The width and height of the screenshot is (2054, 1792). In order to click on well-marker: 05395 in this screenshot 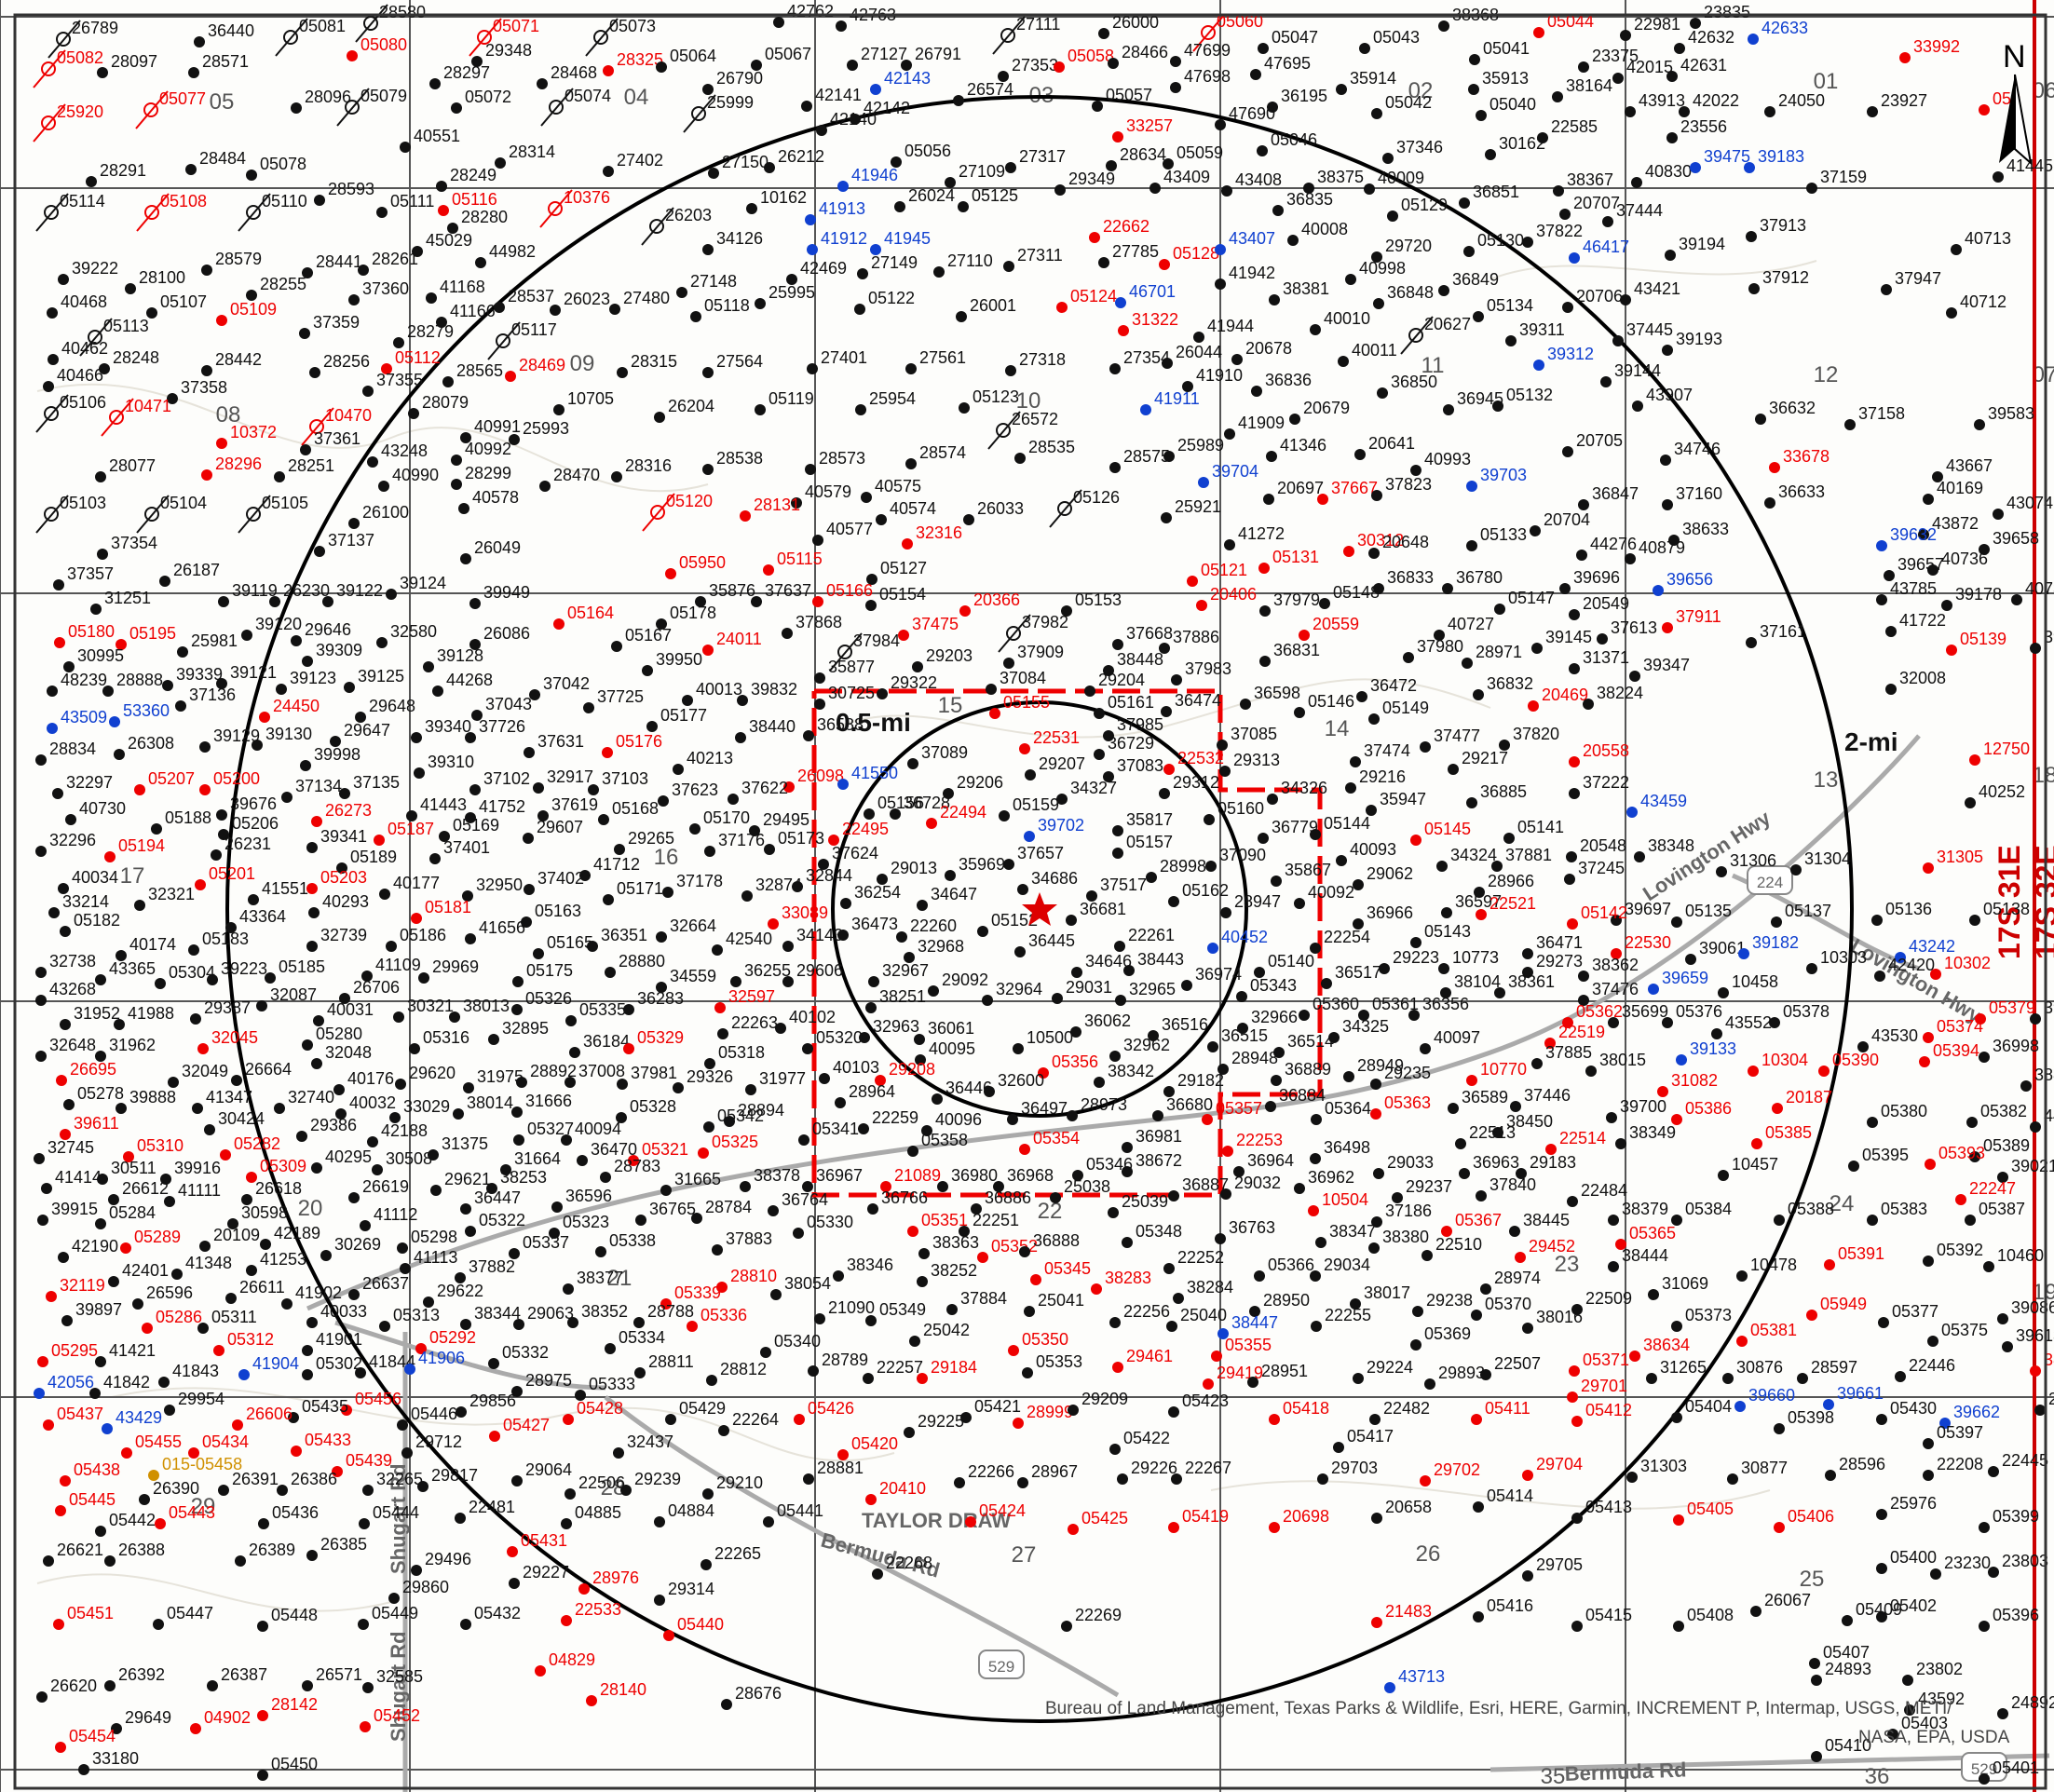, I will do `click(1879, 1159)`.